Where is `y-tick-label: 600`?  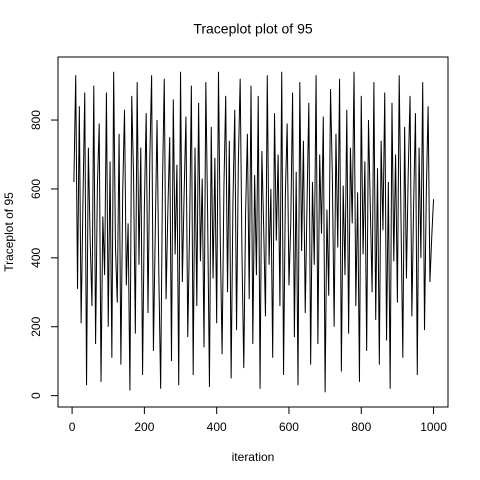 y-tick-label: 600 is located at coordinates (36, 189).